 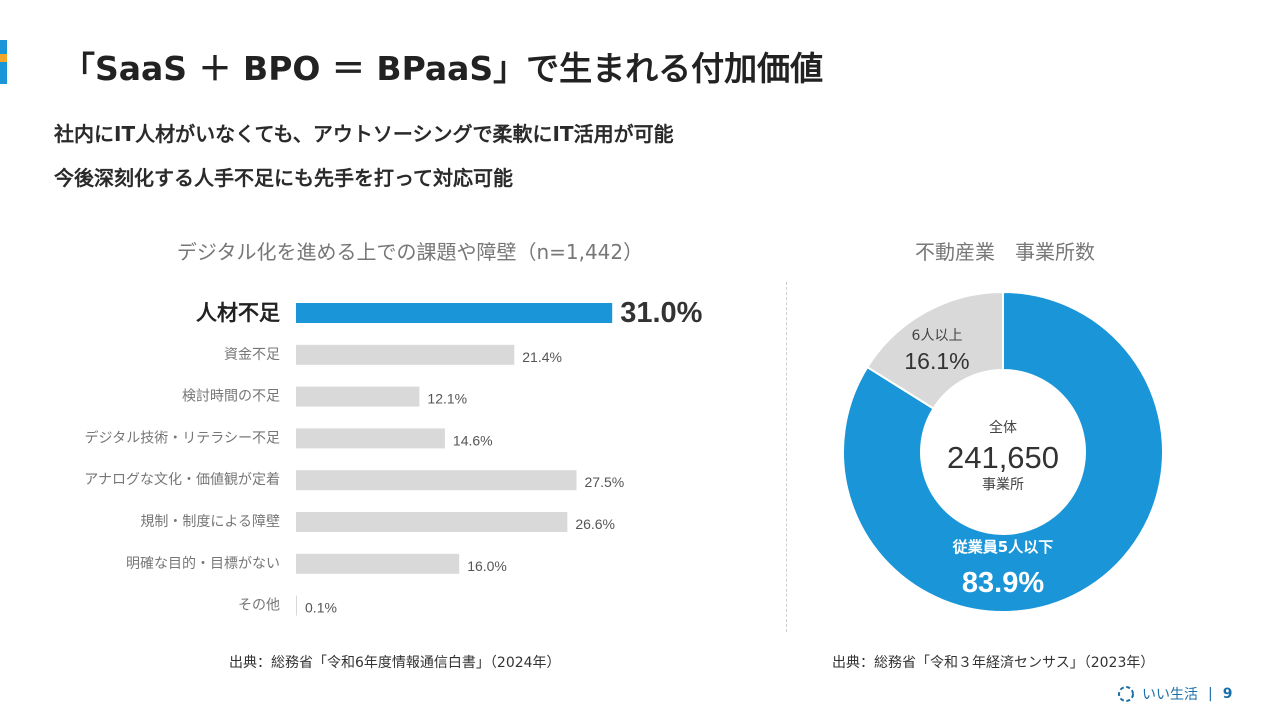 I want to click on chart-divider, so click(x=786, y=457).